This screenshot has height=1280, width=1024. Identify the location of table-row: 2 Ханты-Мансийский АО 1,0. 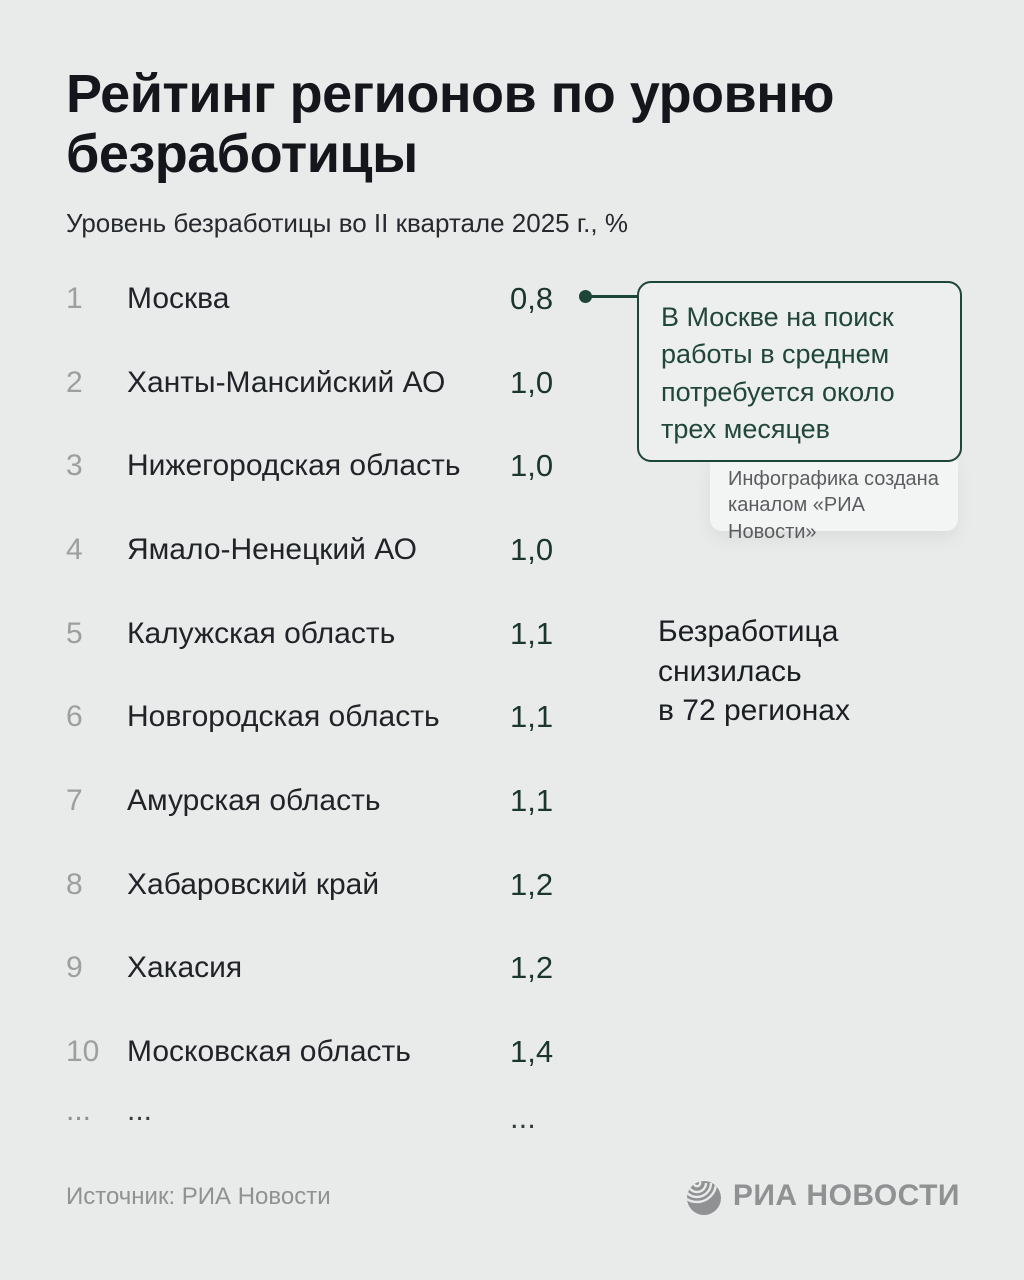
(326, 383).